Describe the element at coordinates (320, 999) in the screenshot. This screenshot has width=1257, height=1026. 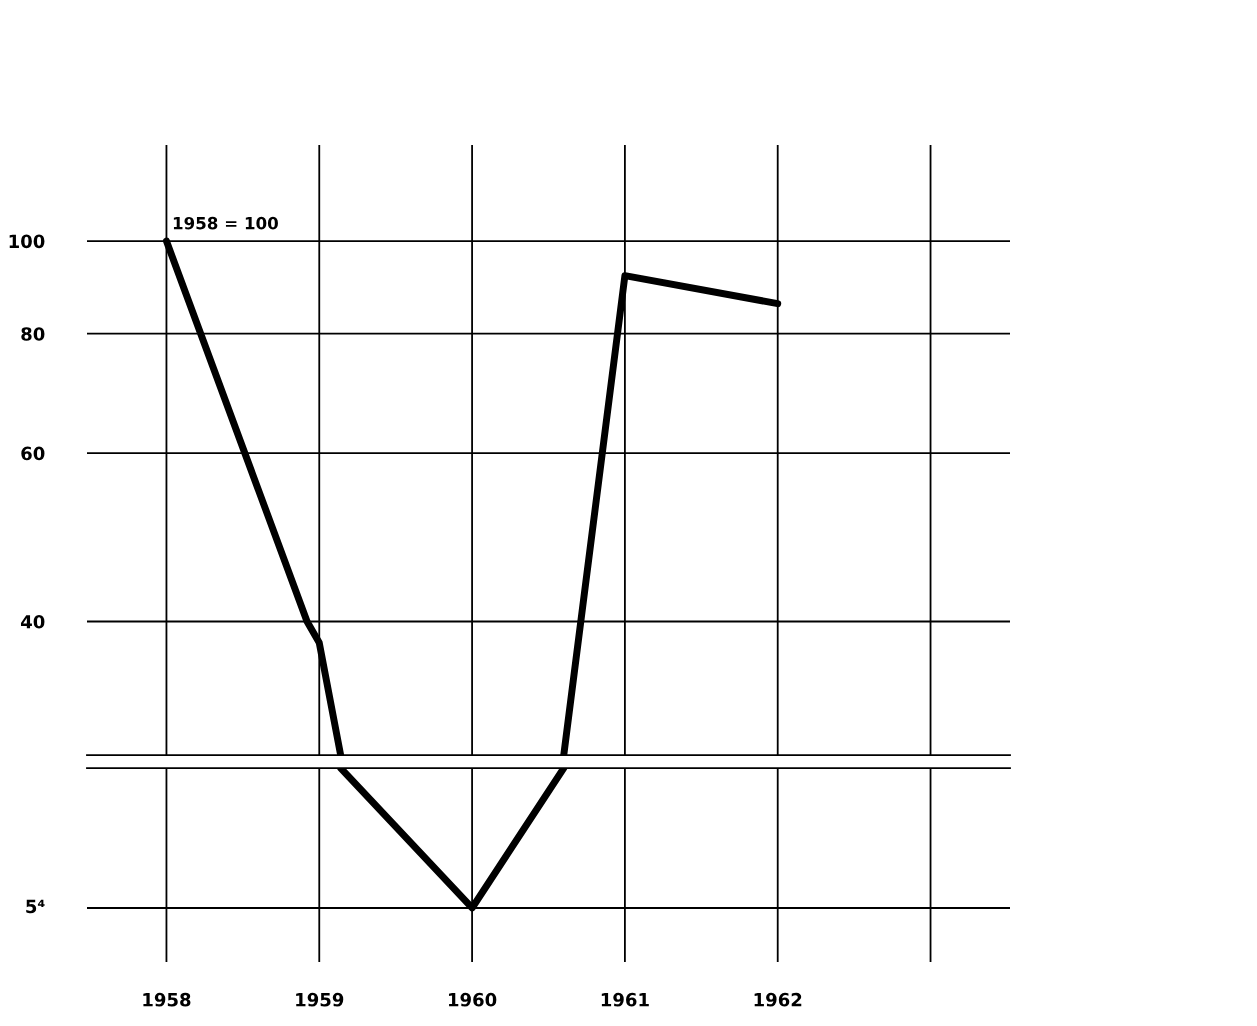
I see `x-tick-label: 1959` at that location.